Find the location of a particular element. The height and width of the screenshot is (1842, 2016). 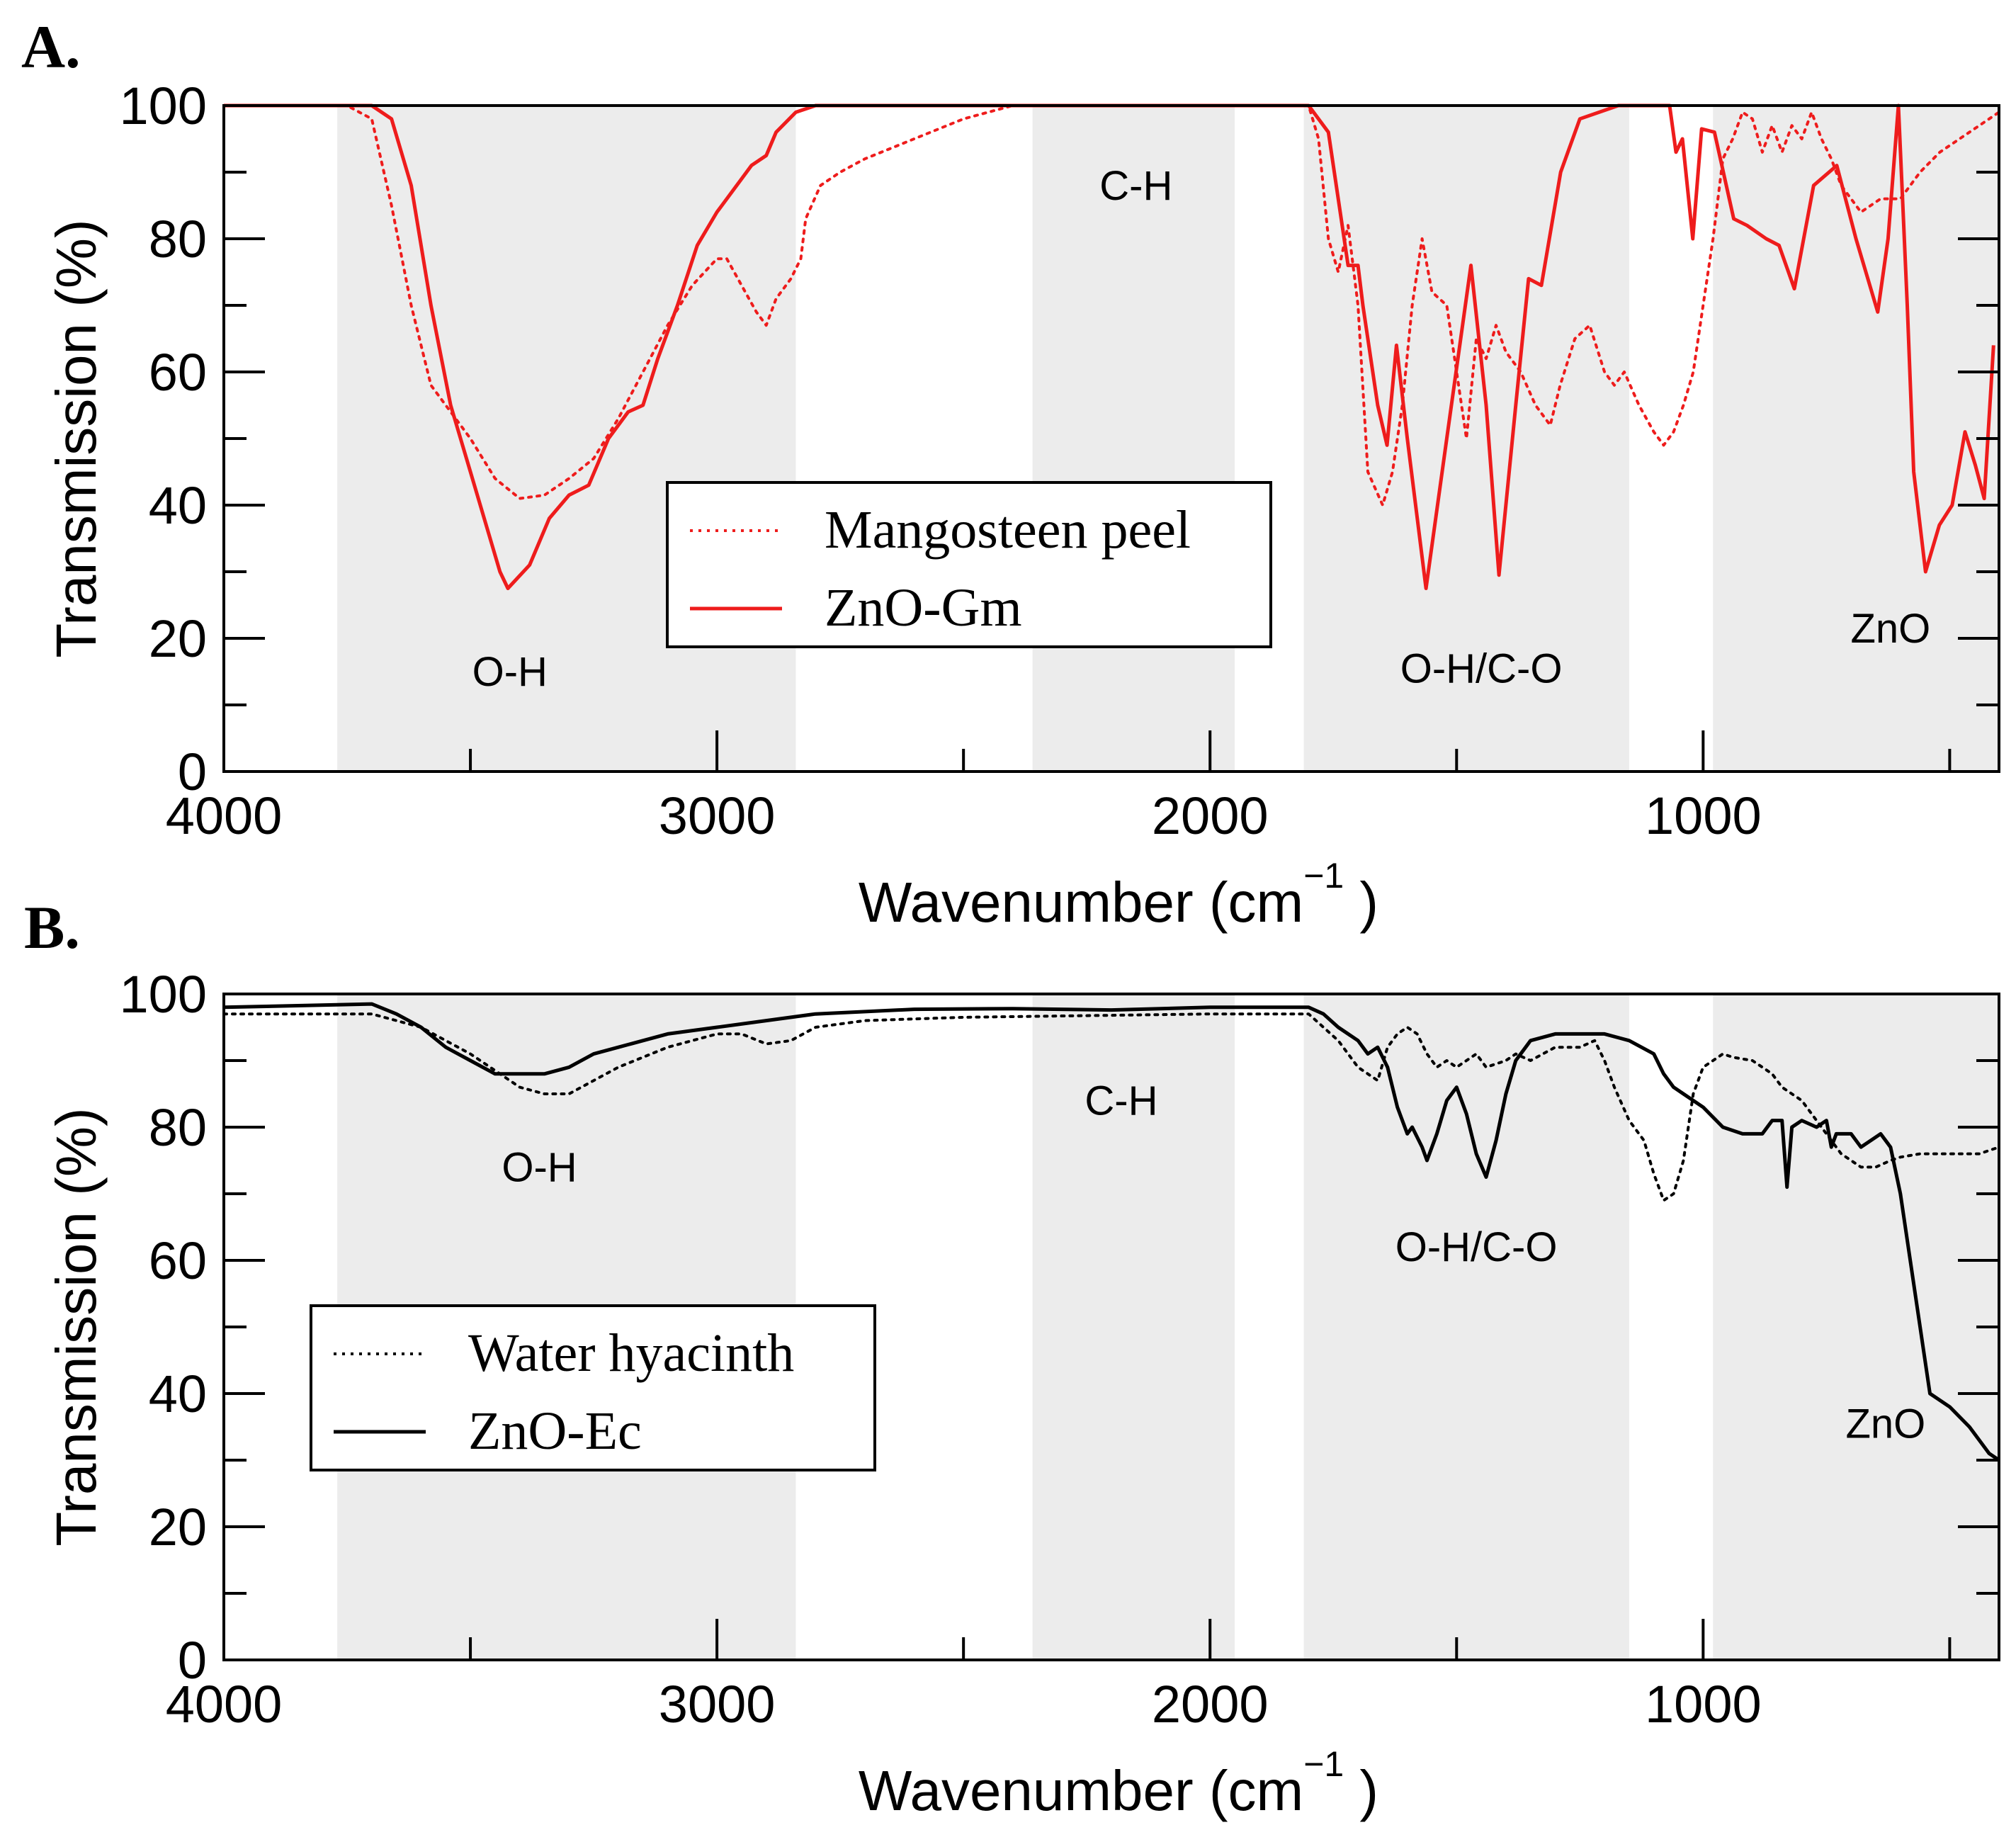

legend-label: ZnO-Gm is located at coordinates (924, 608).